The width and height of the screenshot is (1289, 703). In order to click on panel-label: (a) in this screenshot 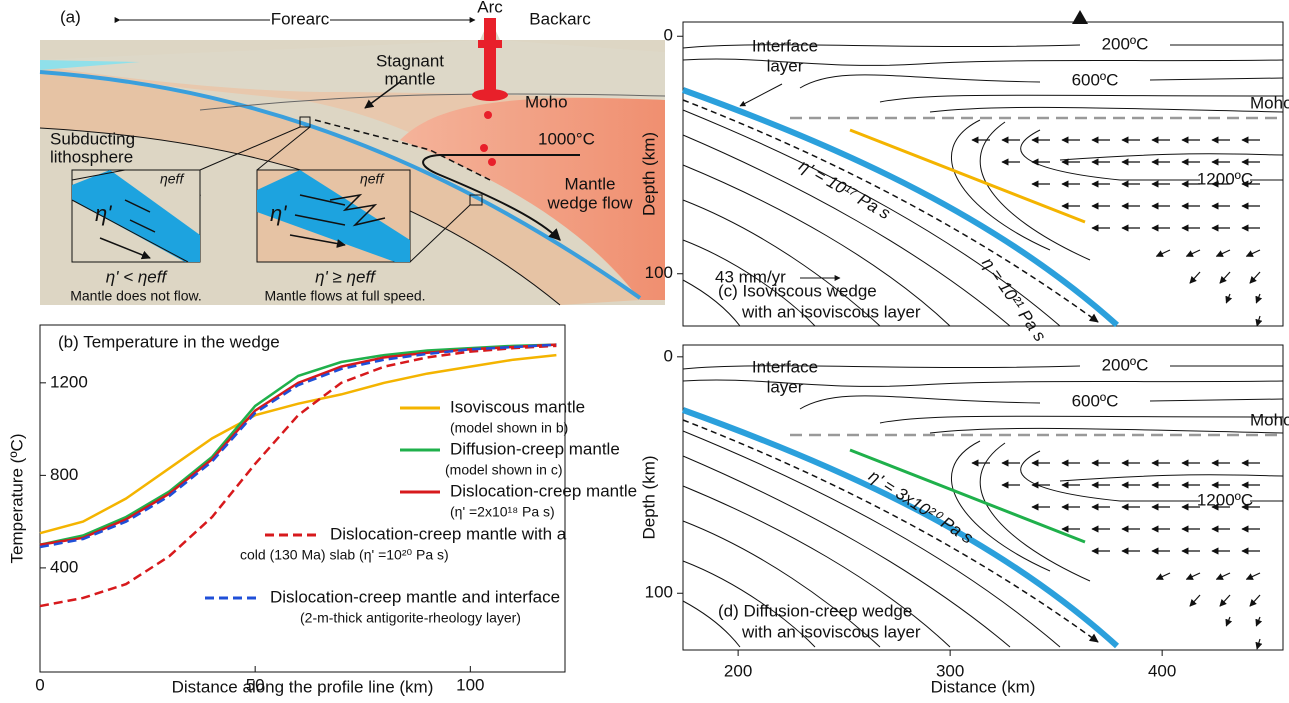, I will do `click(70, 16)`.